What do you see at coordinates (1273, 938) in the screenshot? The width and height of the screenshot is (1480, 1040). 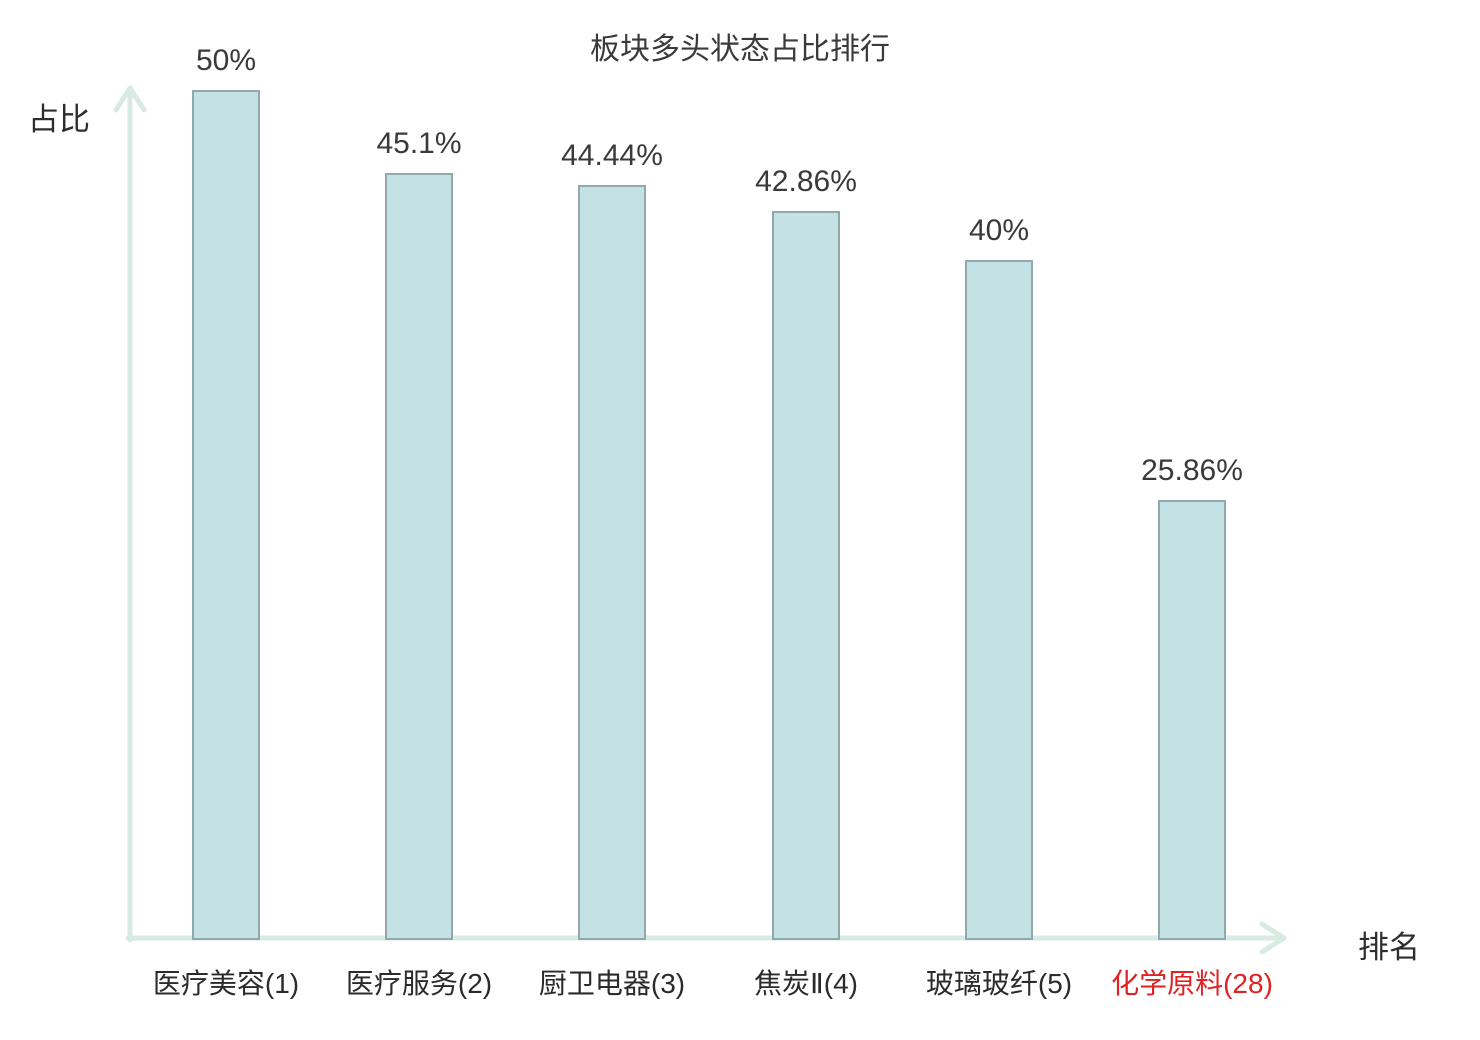 I see `x-axis-arrowhead-icon` at bounding box center [1273, 938].